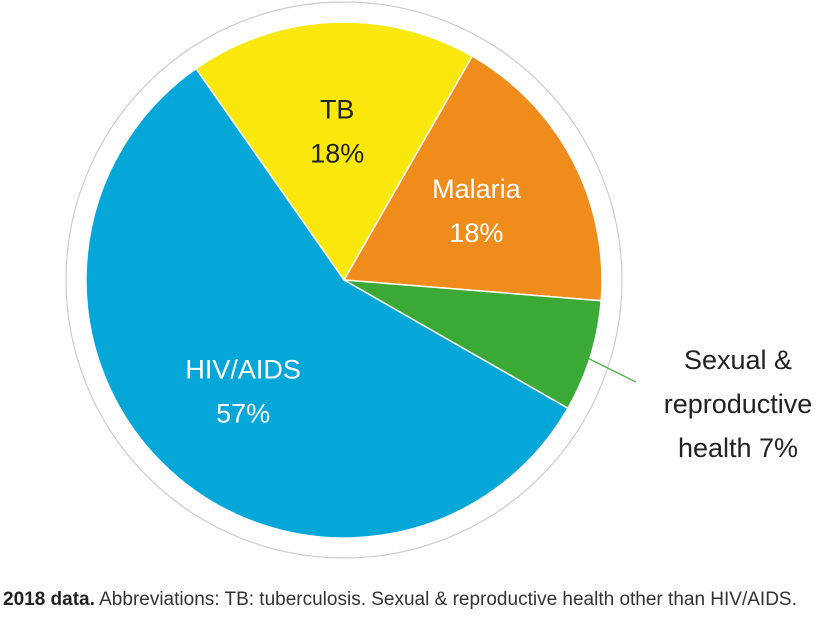  Describe the element at coordinates (243, 370) in the screenshot. I see `slice-label-line: HIV/AIDS` at that location.